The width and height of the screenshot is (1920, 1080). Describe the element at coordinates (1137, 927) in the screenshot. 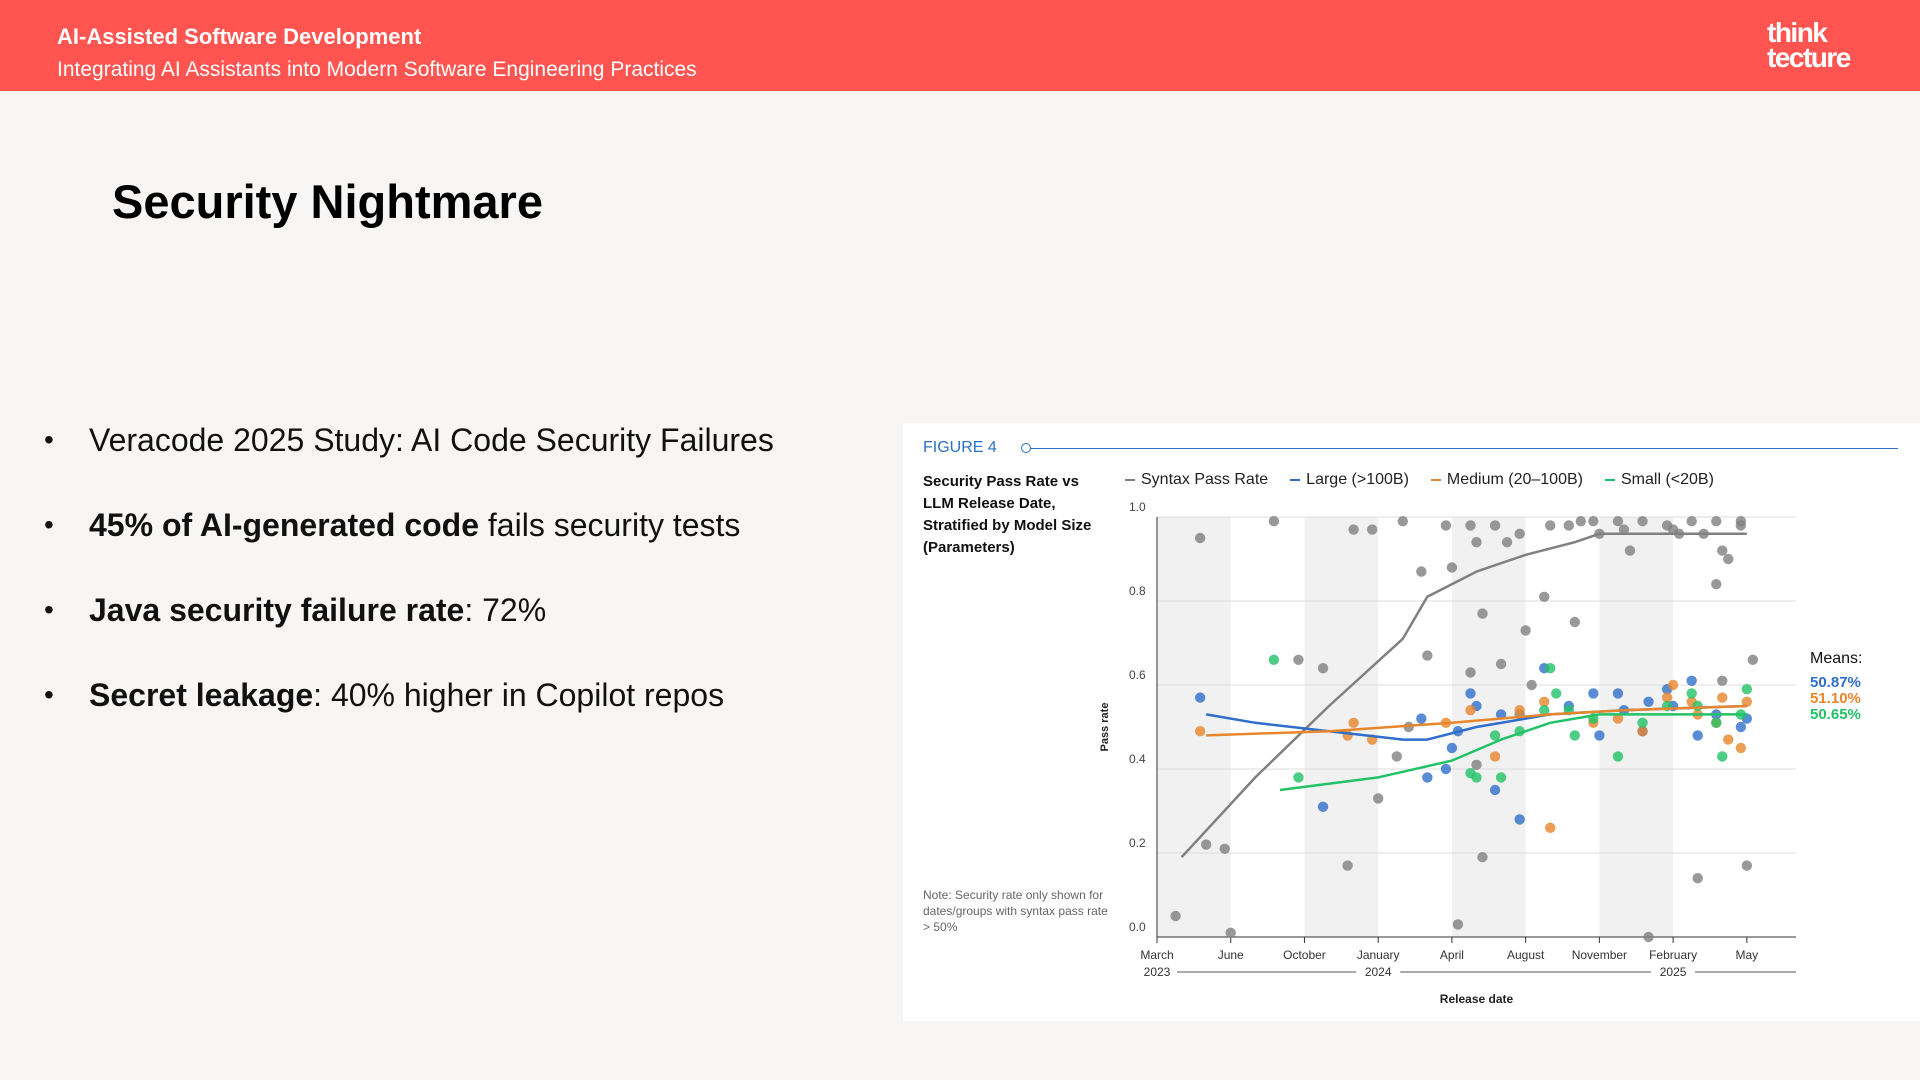

I see `y-tick-label: 0.0` at that location.